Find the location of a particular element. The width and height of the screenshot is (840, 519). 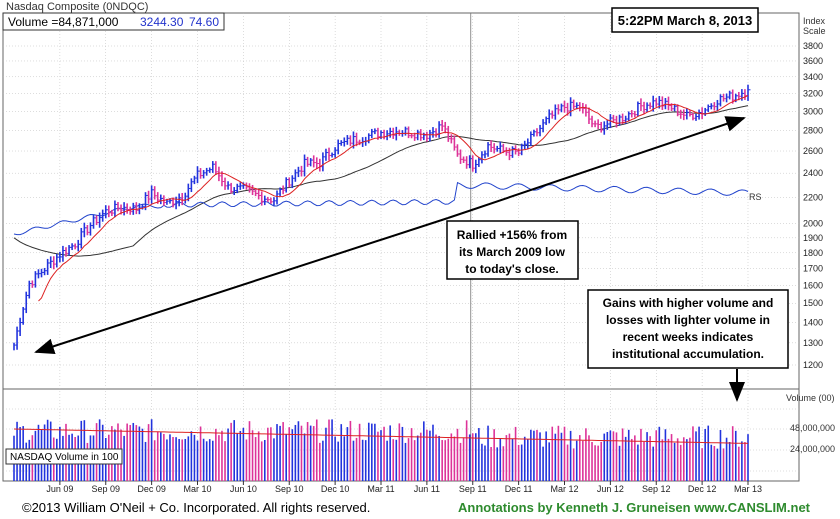

price-readout: 3244.30 is located at coordinates (162, 22).